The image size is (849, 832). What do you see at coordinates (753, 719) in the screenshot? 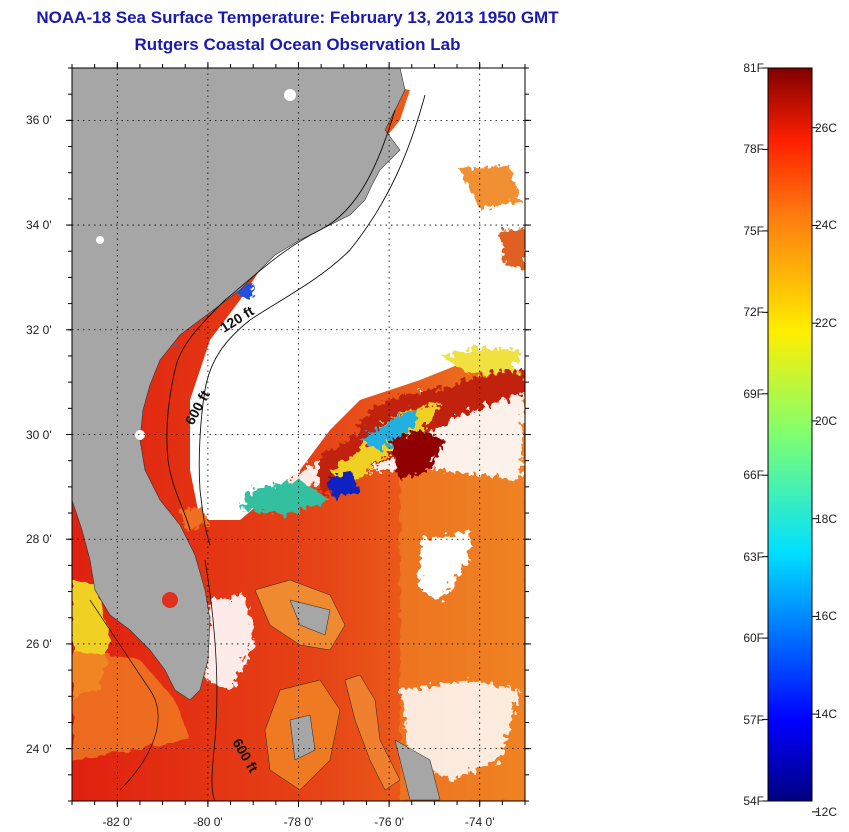
I see `colorbar-label-fahrenheit: 57F` at bounding box center [753, 719].